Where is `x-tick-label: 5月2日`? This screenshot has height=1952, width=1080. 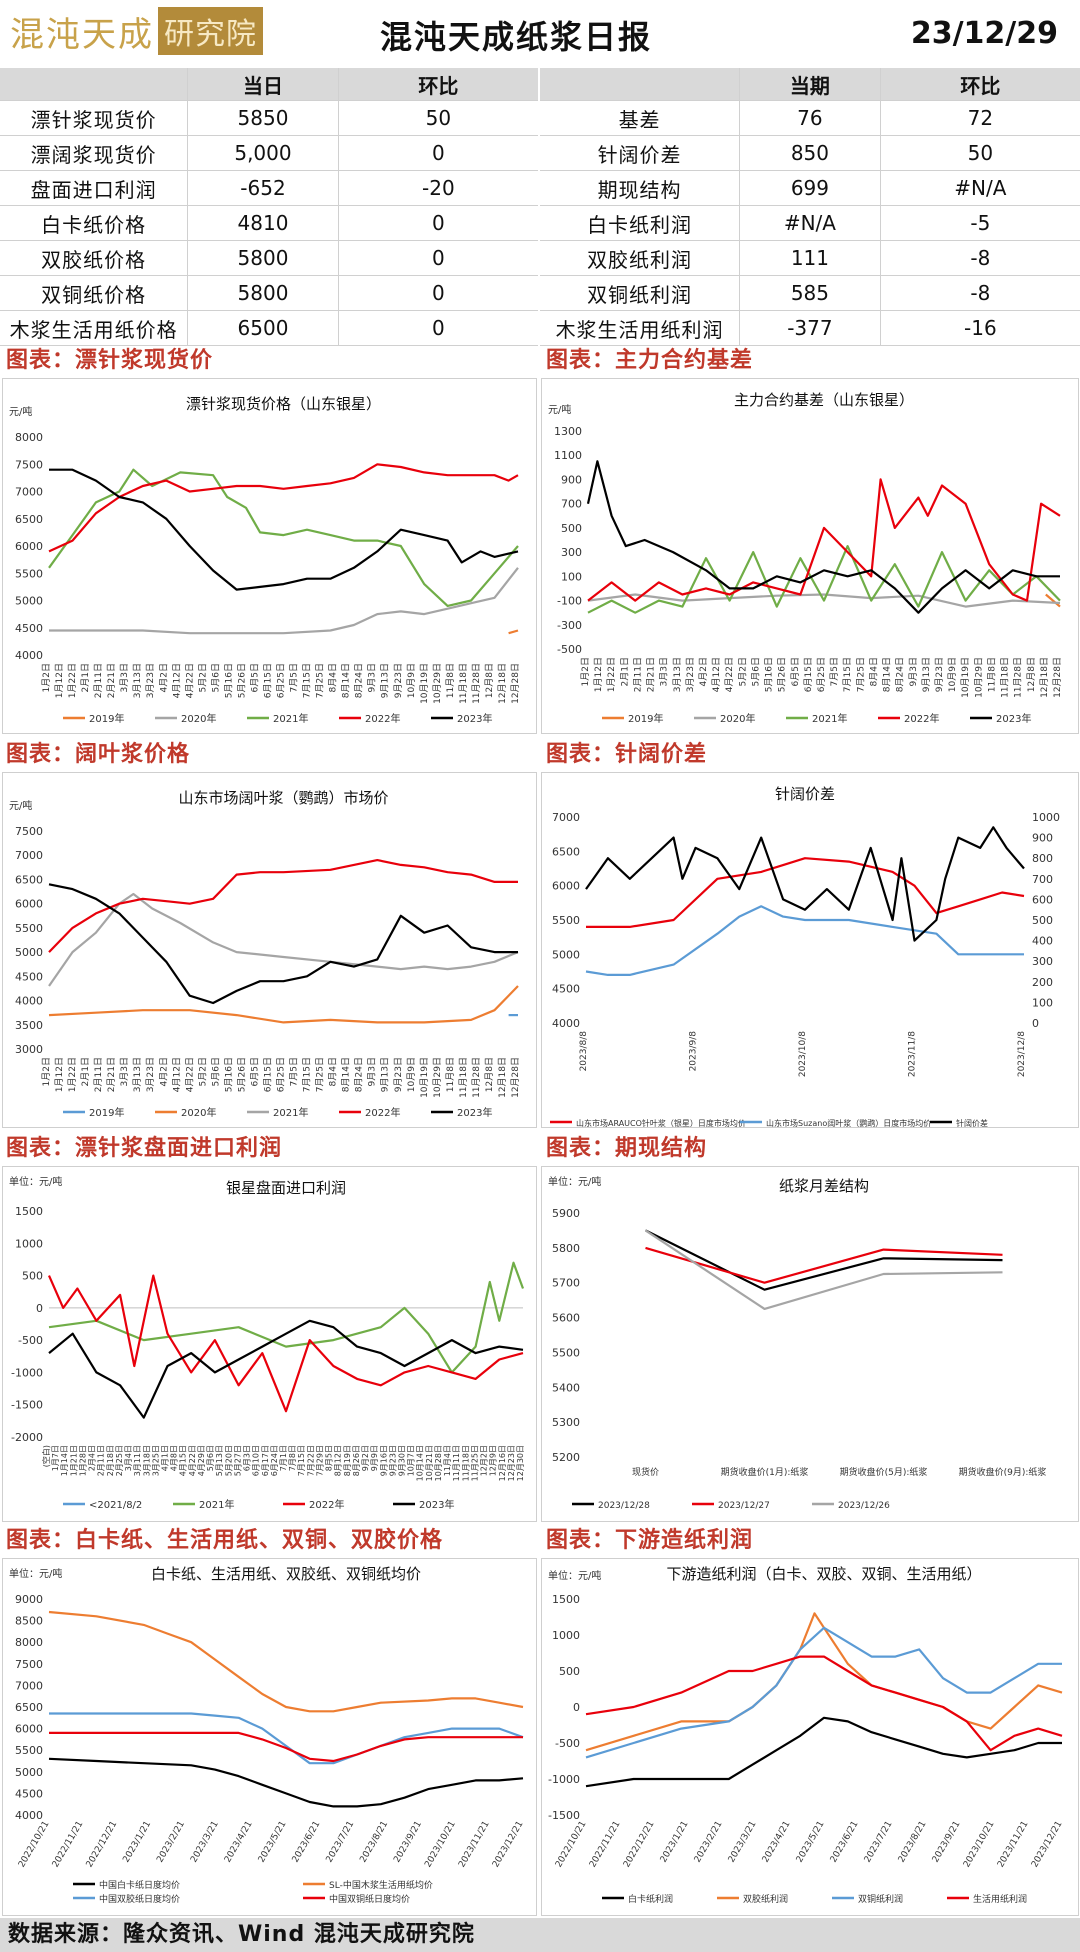
x-tick-label: 5月2日 is located at coordinates (202, 1071).